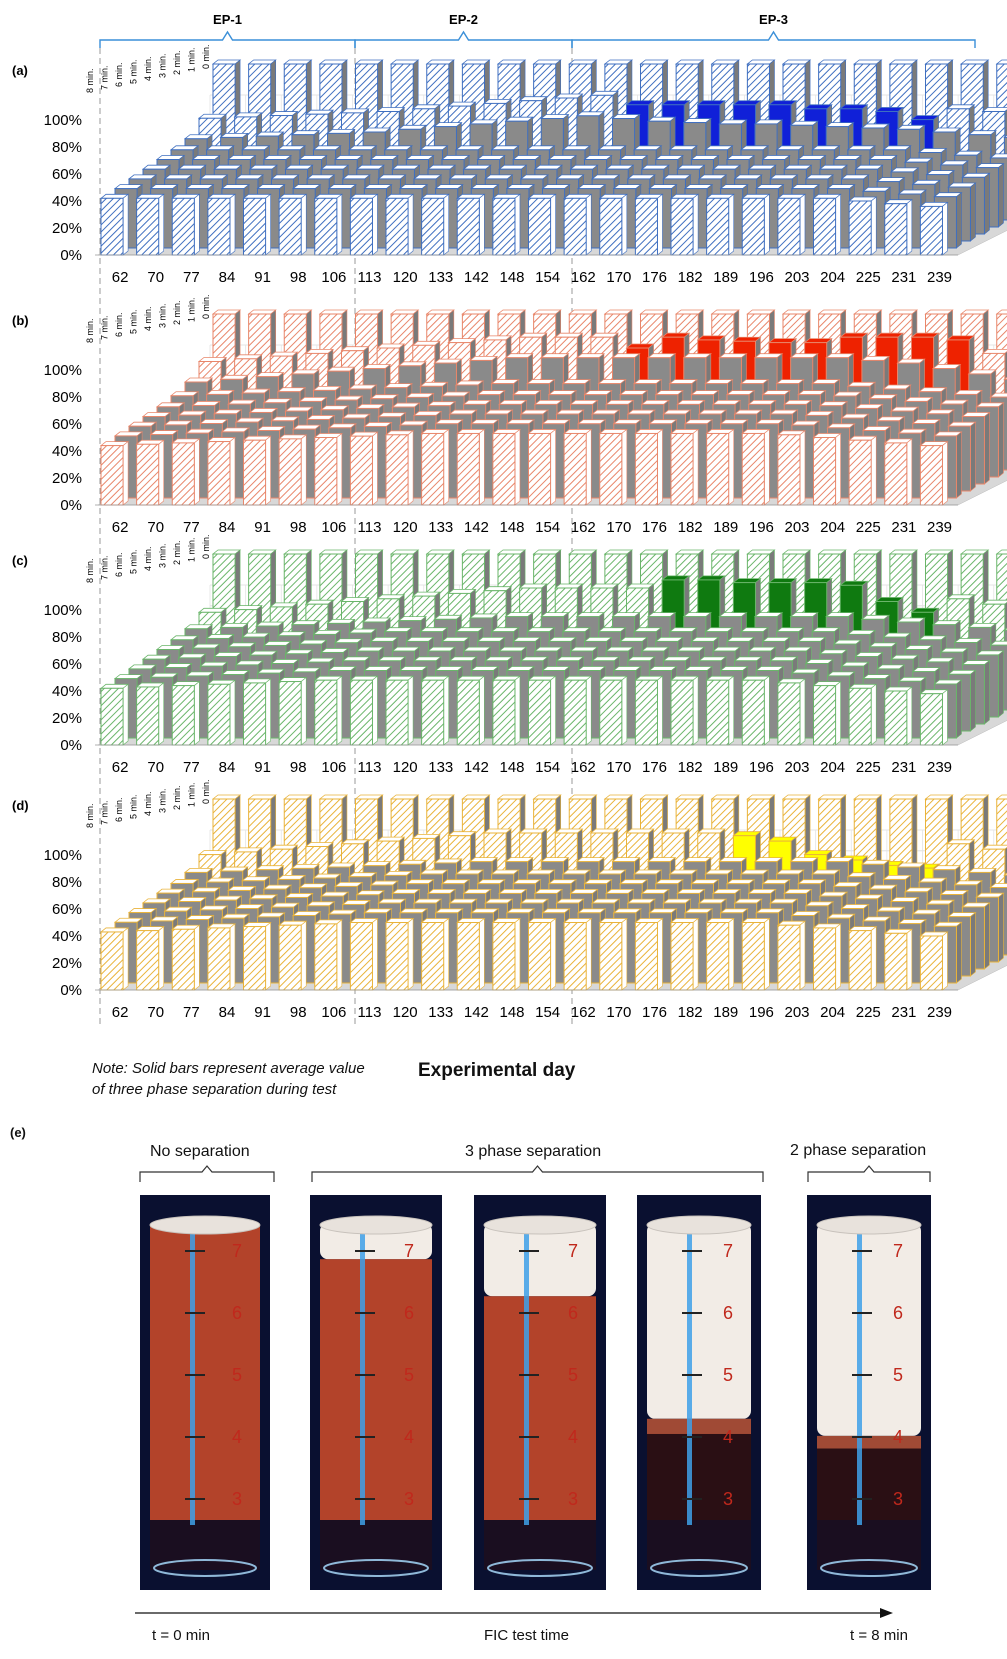 The width and height of the screenshot is (1007, 1659). What do you see at coordinates (511, 1012) in the screenshot?
I see `x-tick-label: 148` at bounding box center [511, 1012].